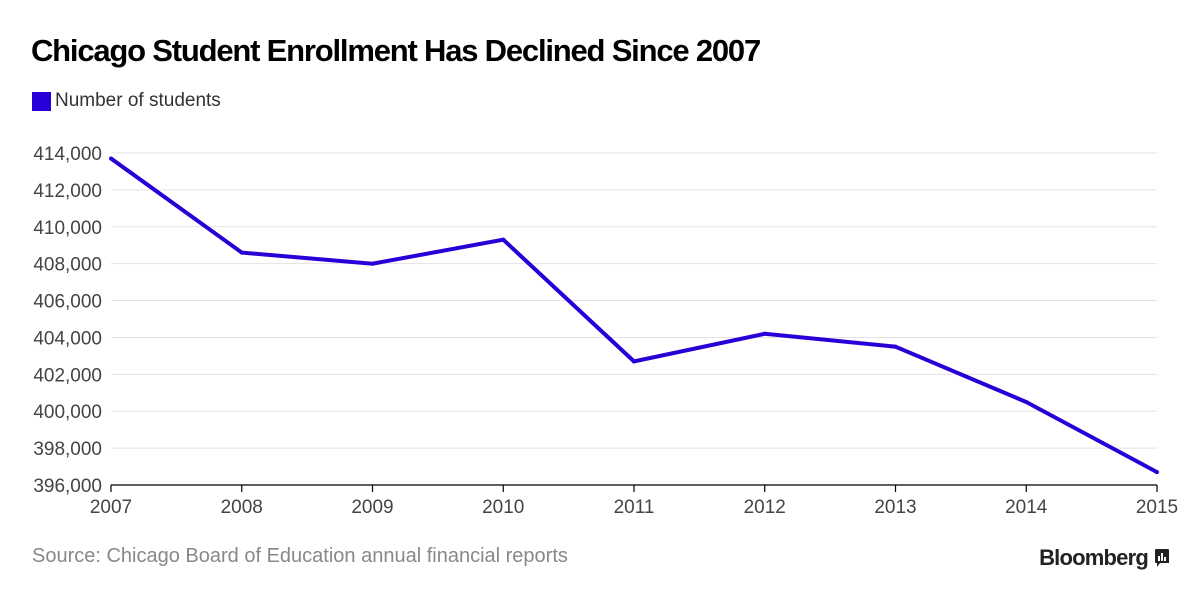  I want to click on legend: Number of students, so click(126, 101).